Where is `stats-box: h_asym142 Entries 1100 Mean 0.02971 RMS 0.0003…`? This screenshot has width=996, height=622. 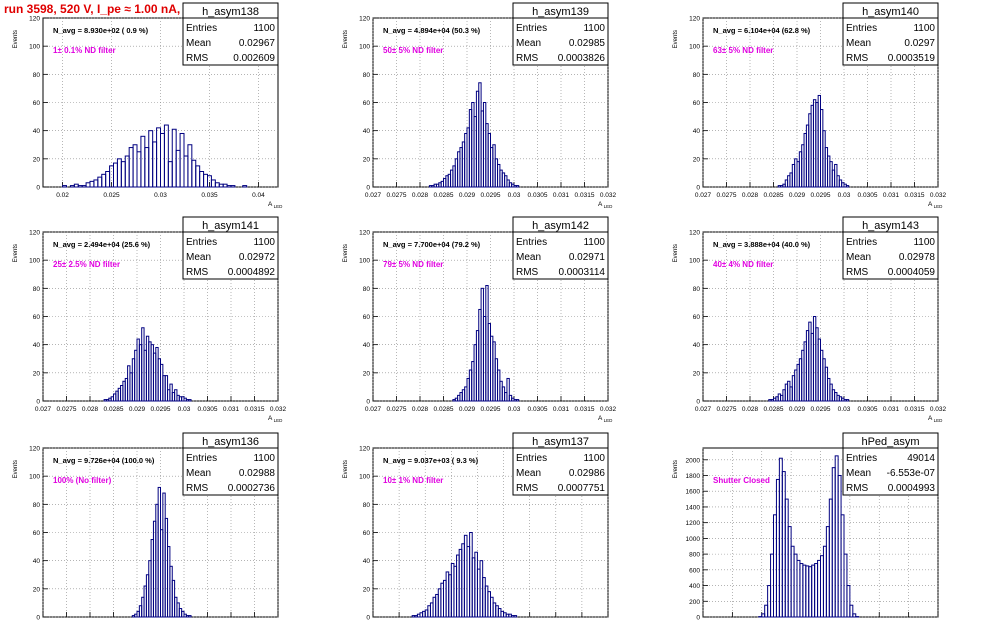
stats-box: h_asym142 Entries 1100 Mean 0.02971 RMS 0.0003… is located at coordinates (560, 248).